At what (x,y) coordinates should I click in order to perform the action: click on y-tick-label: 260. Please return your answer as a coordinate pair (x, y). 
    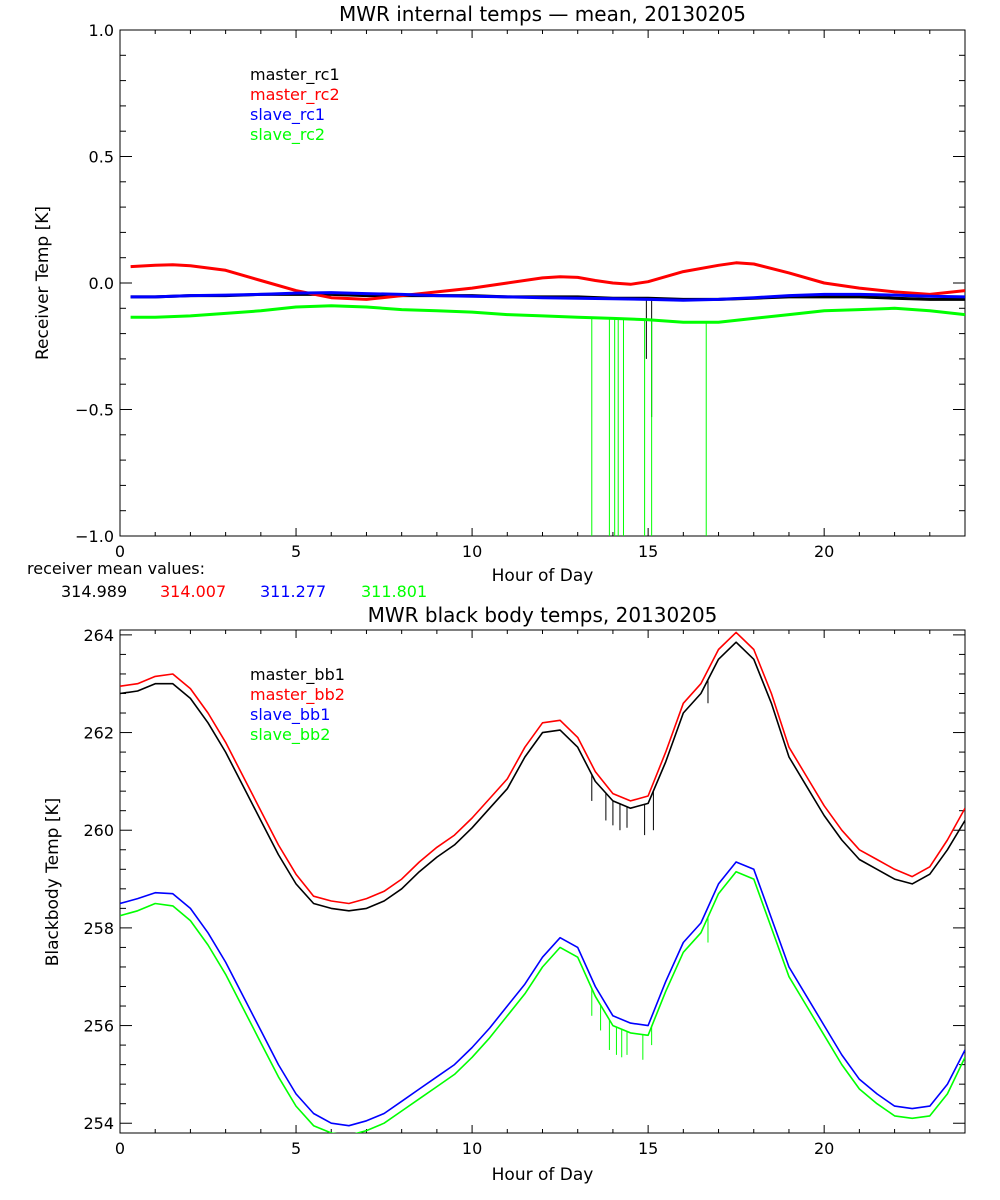
    Looking at the image, I should click on (98, 830).